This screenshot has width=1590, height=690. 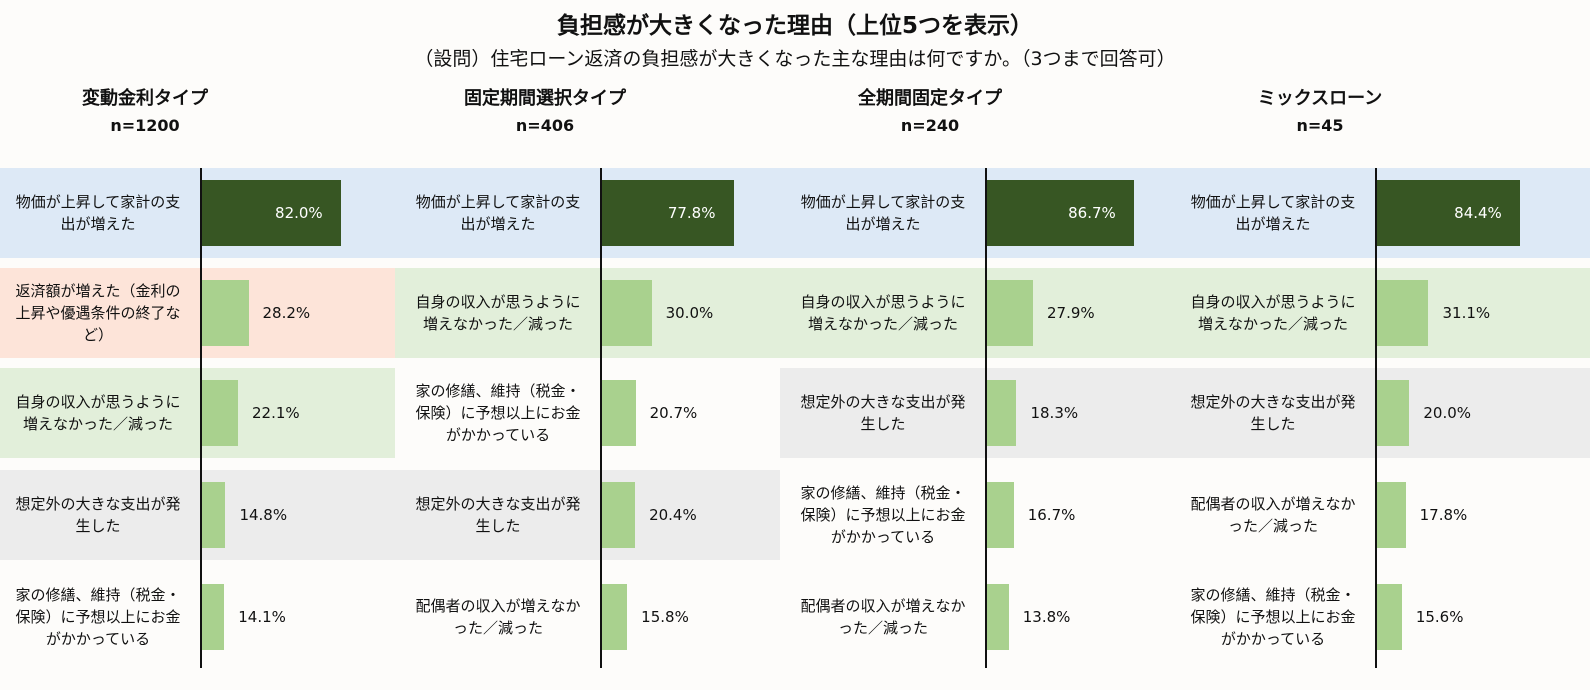 I want to click on panel-title: 全期間固定タイプ, so click(x=930, y=98).